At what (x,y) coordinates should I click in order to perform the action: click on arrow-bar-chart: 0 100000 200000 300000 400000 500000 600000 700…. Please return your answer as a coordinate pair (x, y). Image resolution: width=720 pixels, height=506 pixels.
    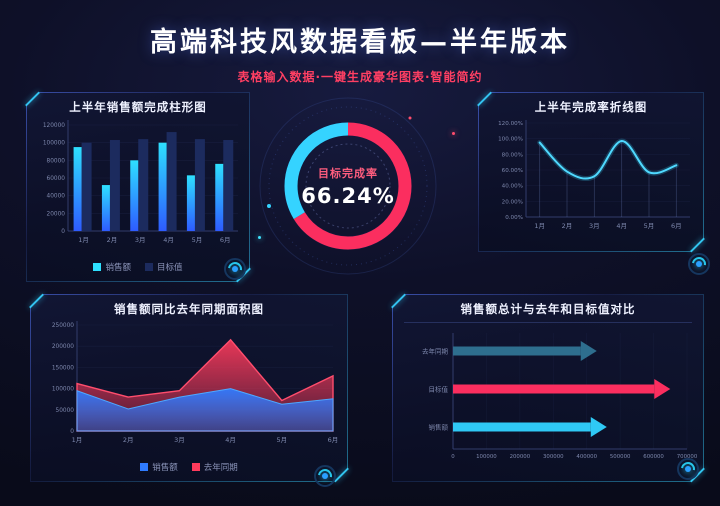
    Looking at the image, I should click on (559, 396).